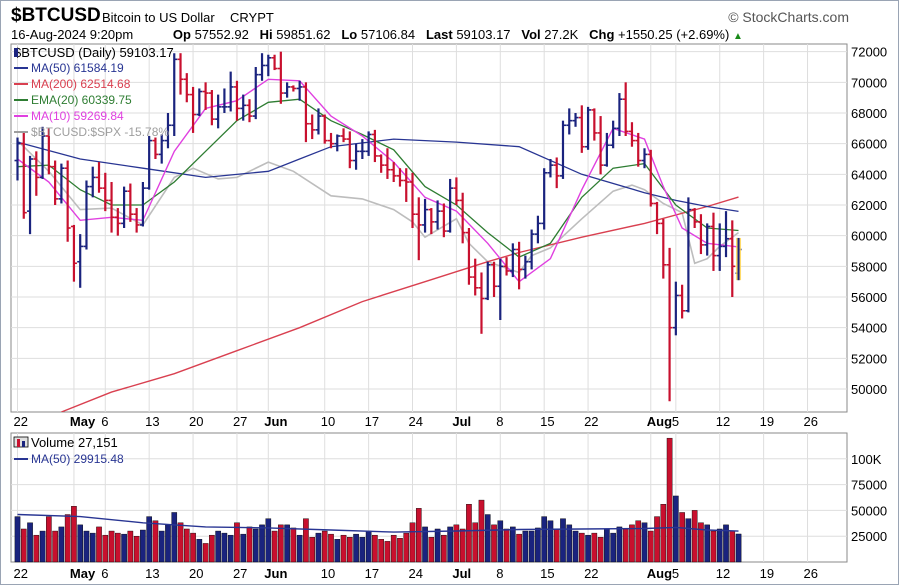 The width and height of the screenshot is (899, 585). I want to click on volume-x-tick-label: 13, so click(152, 573).